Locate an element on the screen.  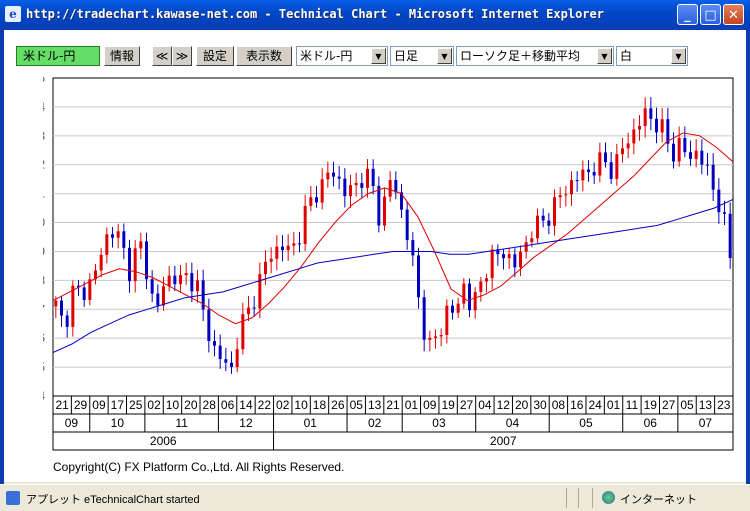
month-label: 04 is located at coordinates (513, 423).